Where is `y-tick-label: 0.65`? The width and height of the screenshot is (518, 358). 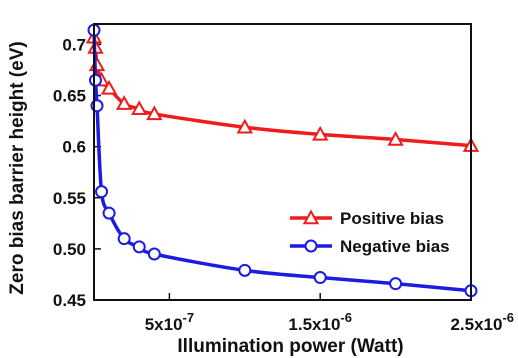 y-tick-label: 0.65 is located at coordinates (69, 96).